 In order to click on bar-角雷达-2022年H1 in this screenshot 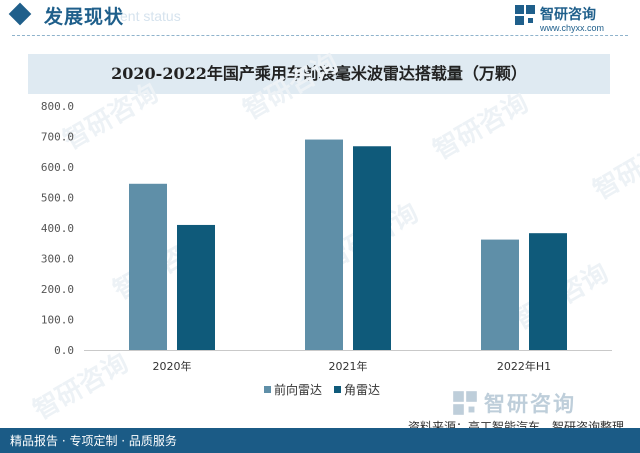, I will do `click(548, 291)`.